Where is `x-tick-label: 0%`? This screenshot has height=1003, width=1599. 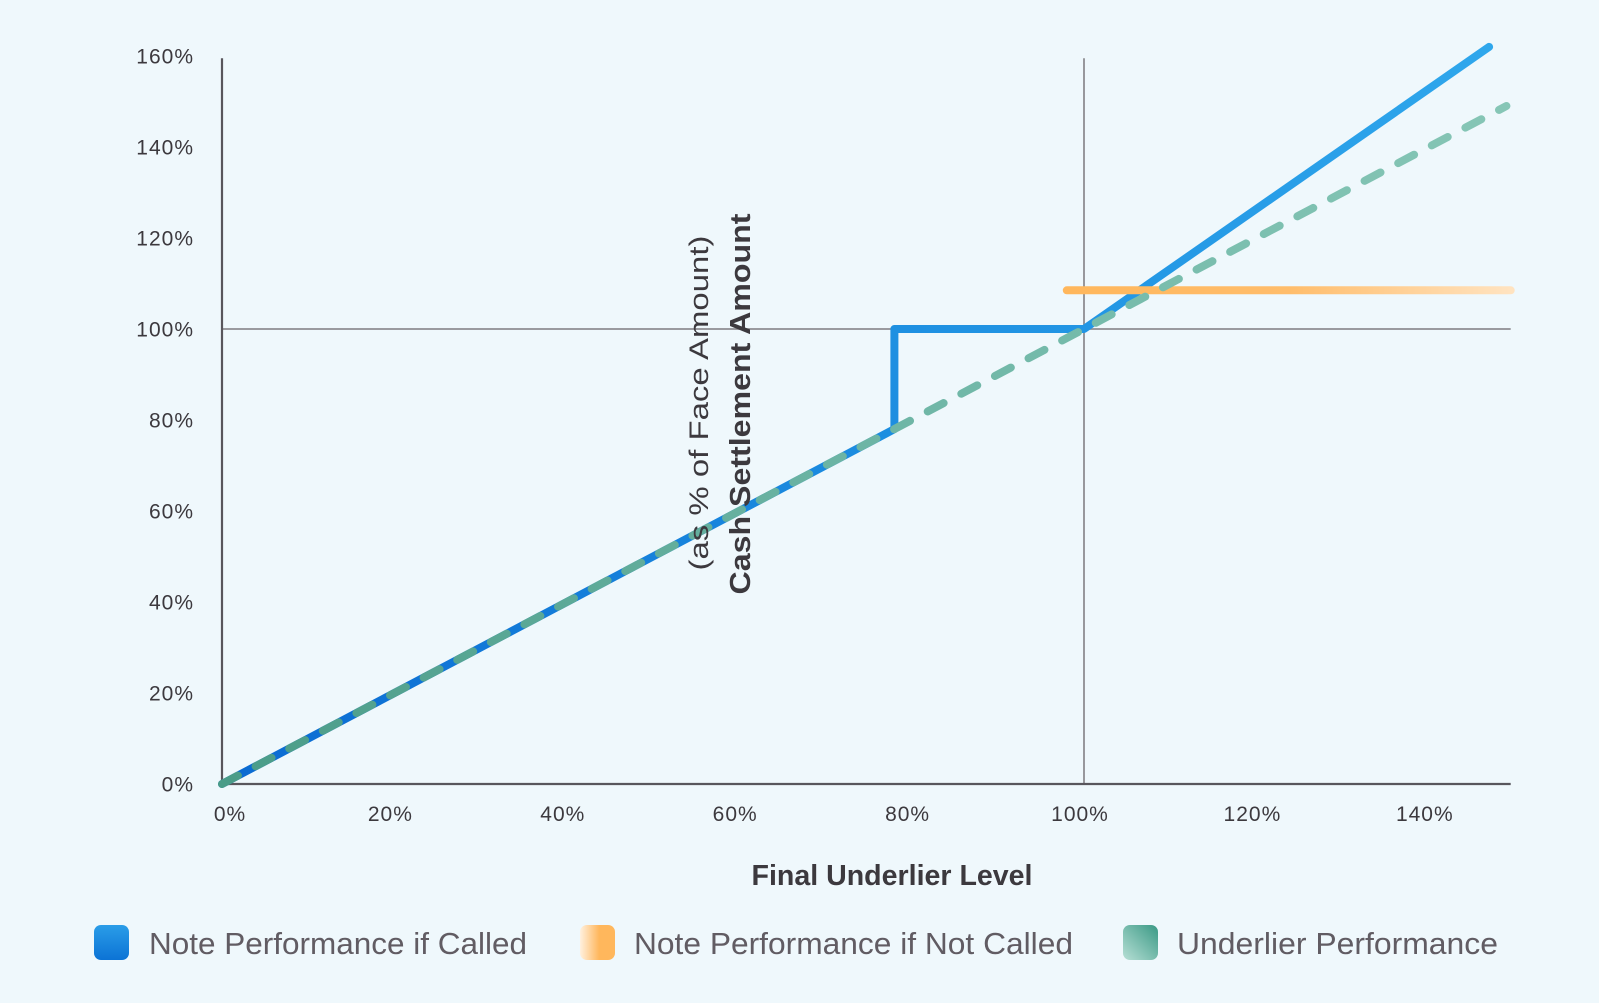
x-tick-label: 0% is located at coordinates (230, 814).